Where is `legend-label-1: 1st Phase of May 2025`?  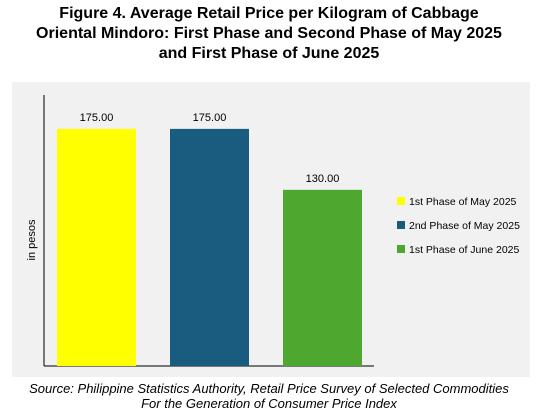 legend-label-1: 1st Phase of May 2025 is located at coordinates (463, 202).